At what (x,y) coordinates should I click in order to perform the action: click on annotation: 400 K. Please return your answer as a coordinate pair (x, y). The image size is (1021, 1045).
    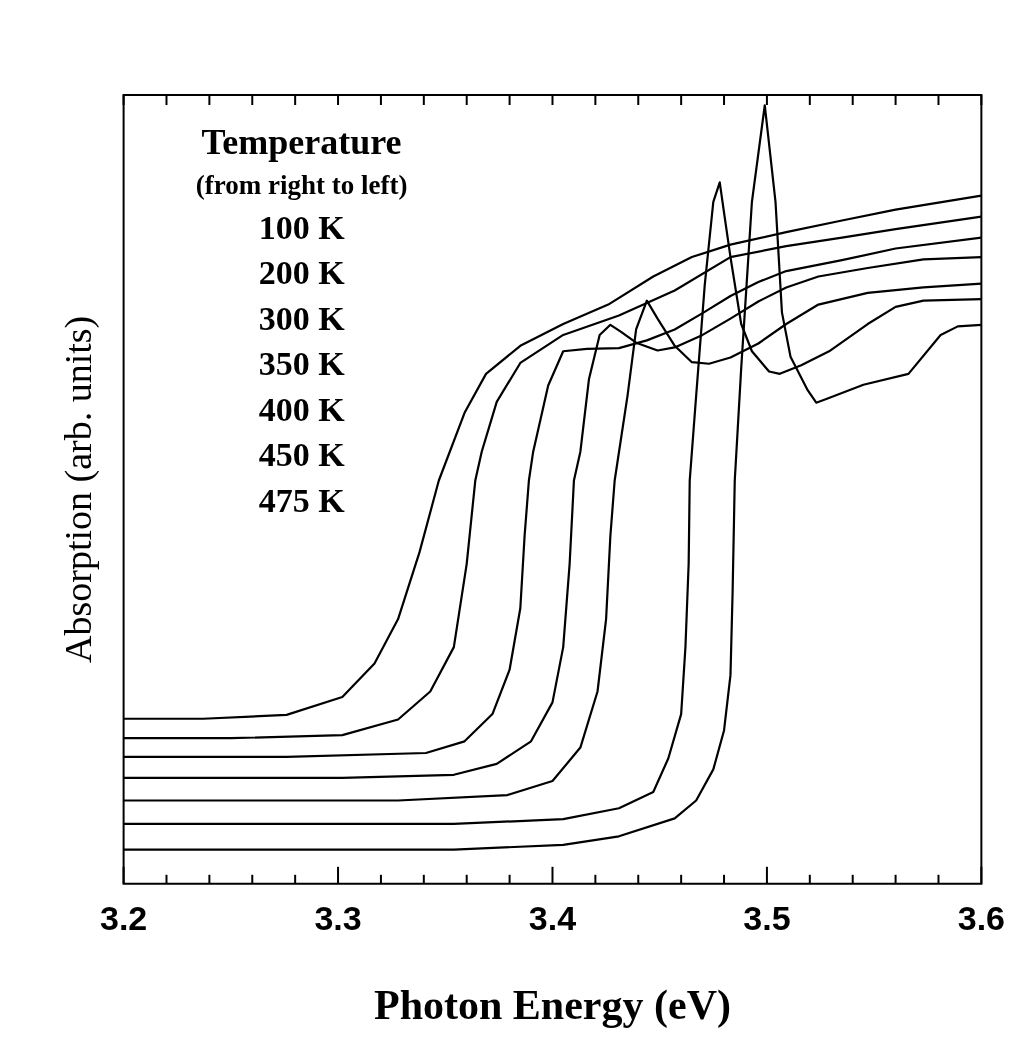
    Looking at the image, I should click on (302, 409).